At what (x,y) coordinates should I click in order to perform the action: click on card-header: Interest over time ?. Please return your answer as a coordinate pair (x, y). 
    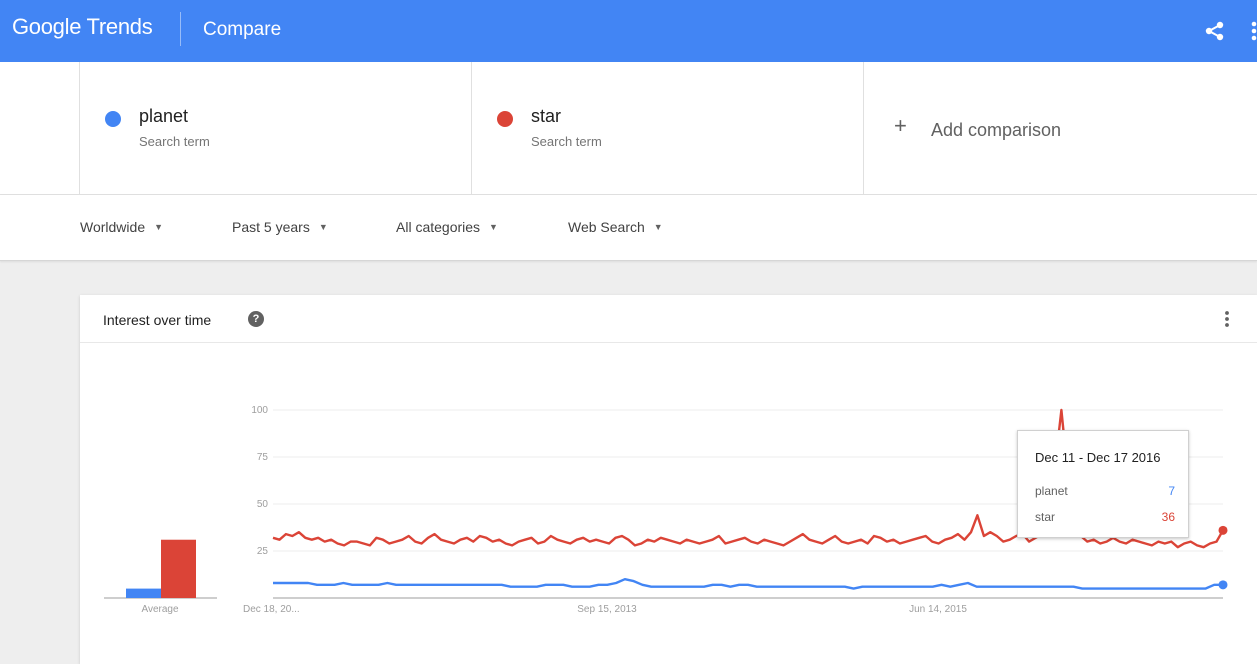
    Looking at the image, I should click on (668, 319).